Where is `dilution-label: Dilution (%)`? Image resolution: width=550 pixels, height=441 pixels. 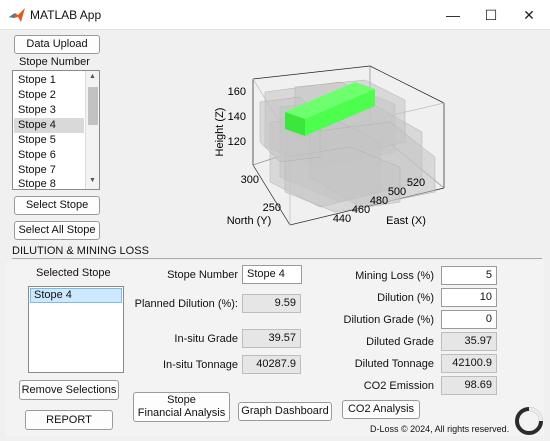
dilution-label: Dilution (%) is located at coordinates (405, 298).